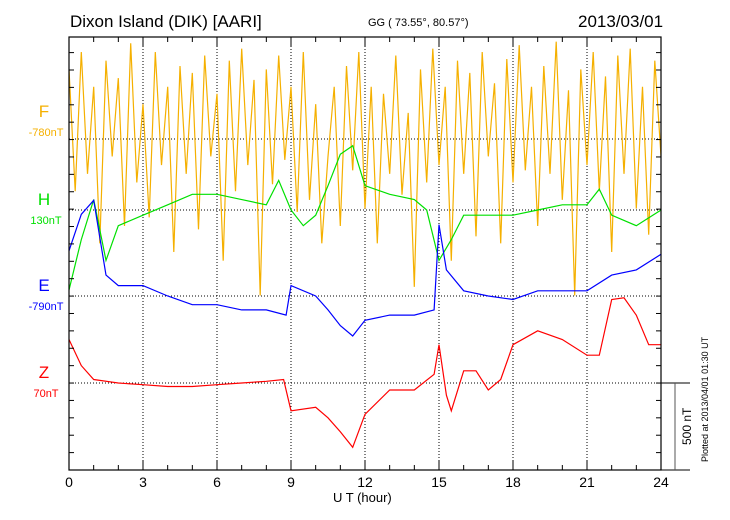 The height and width of the screenshot is (520, 730). Describe the element at coordinates (69, 482) in the screenshot. I see `x-tick-label: 0` at that location.